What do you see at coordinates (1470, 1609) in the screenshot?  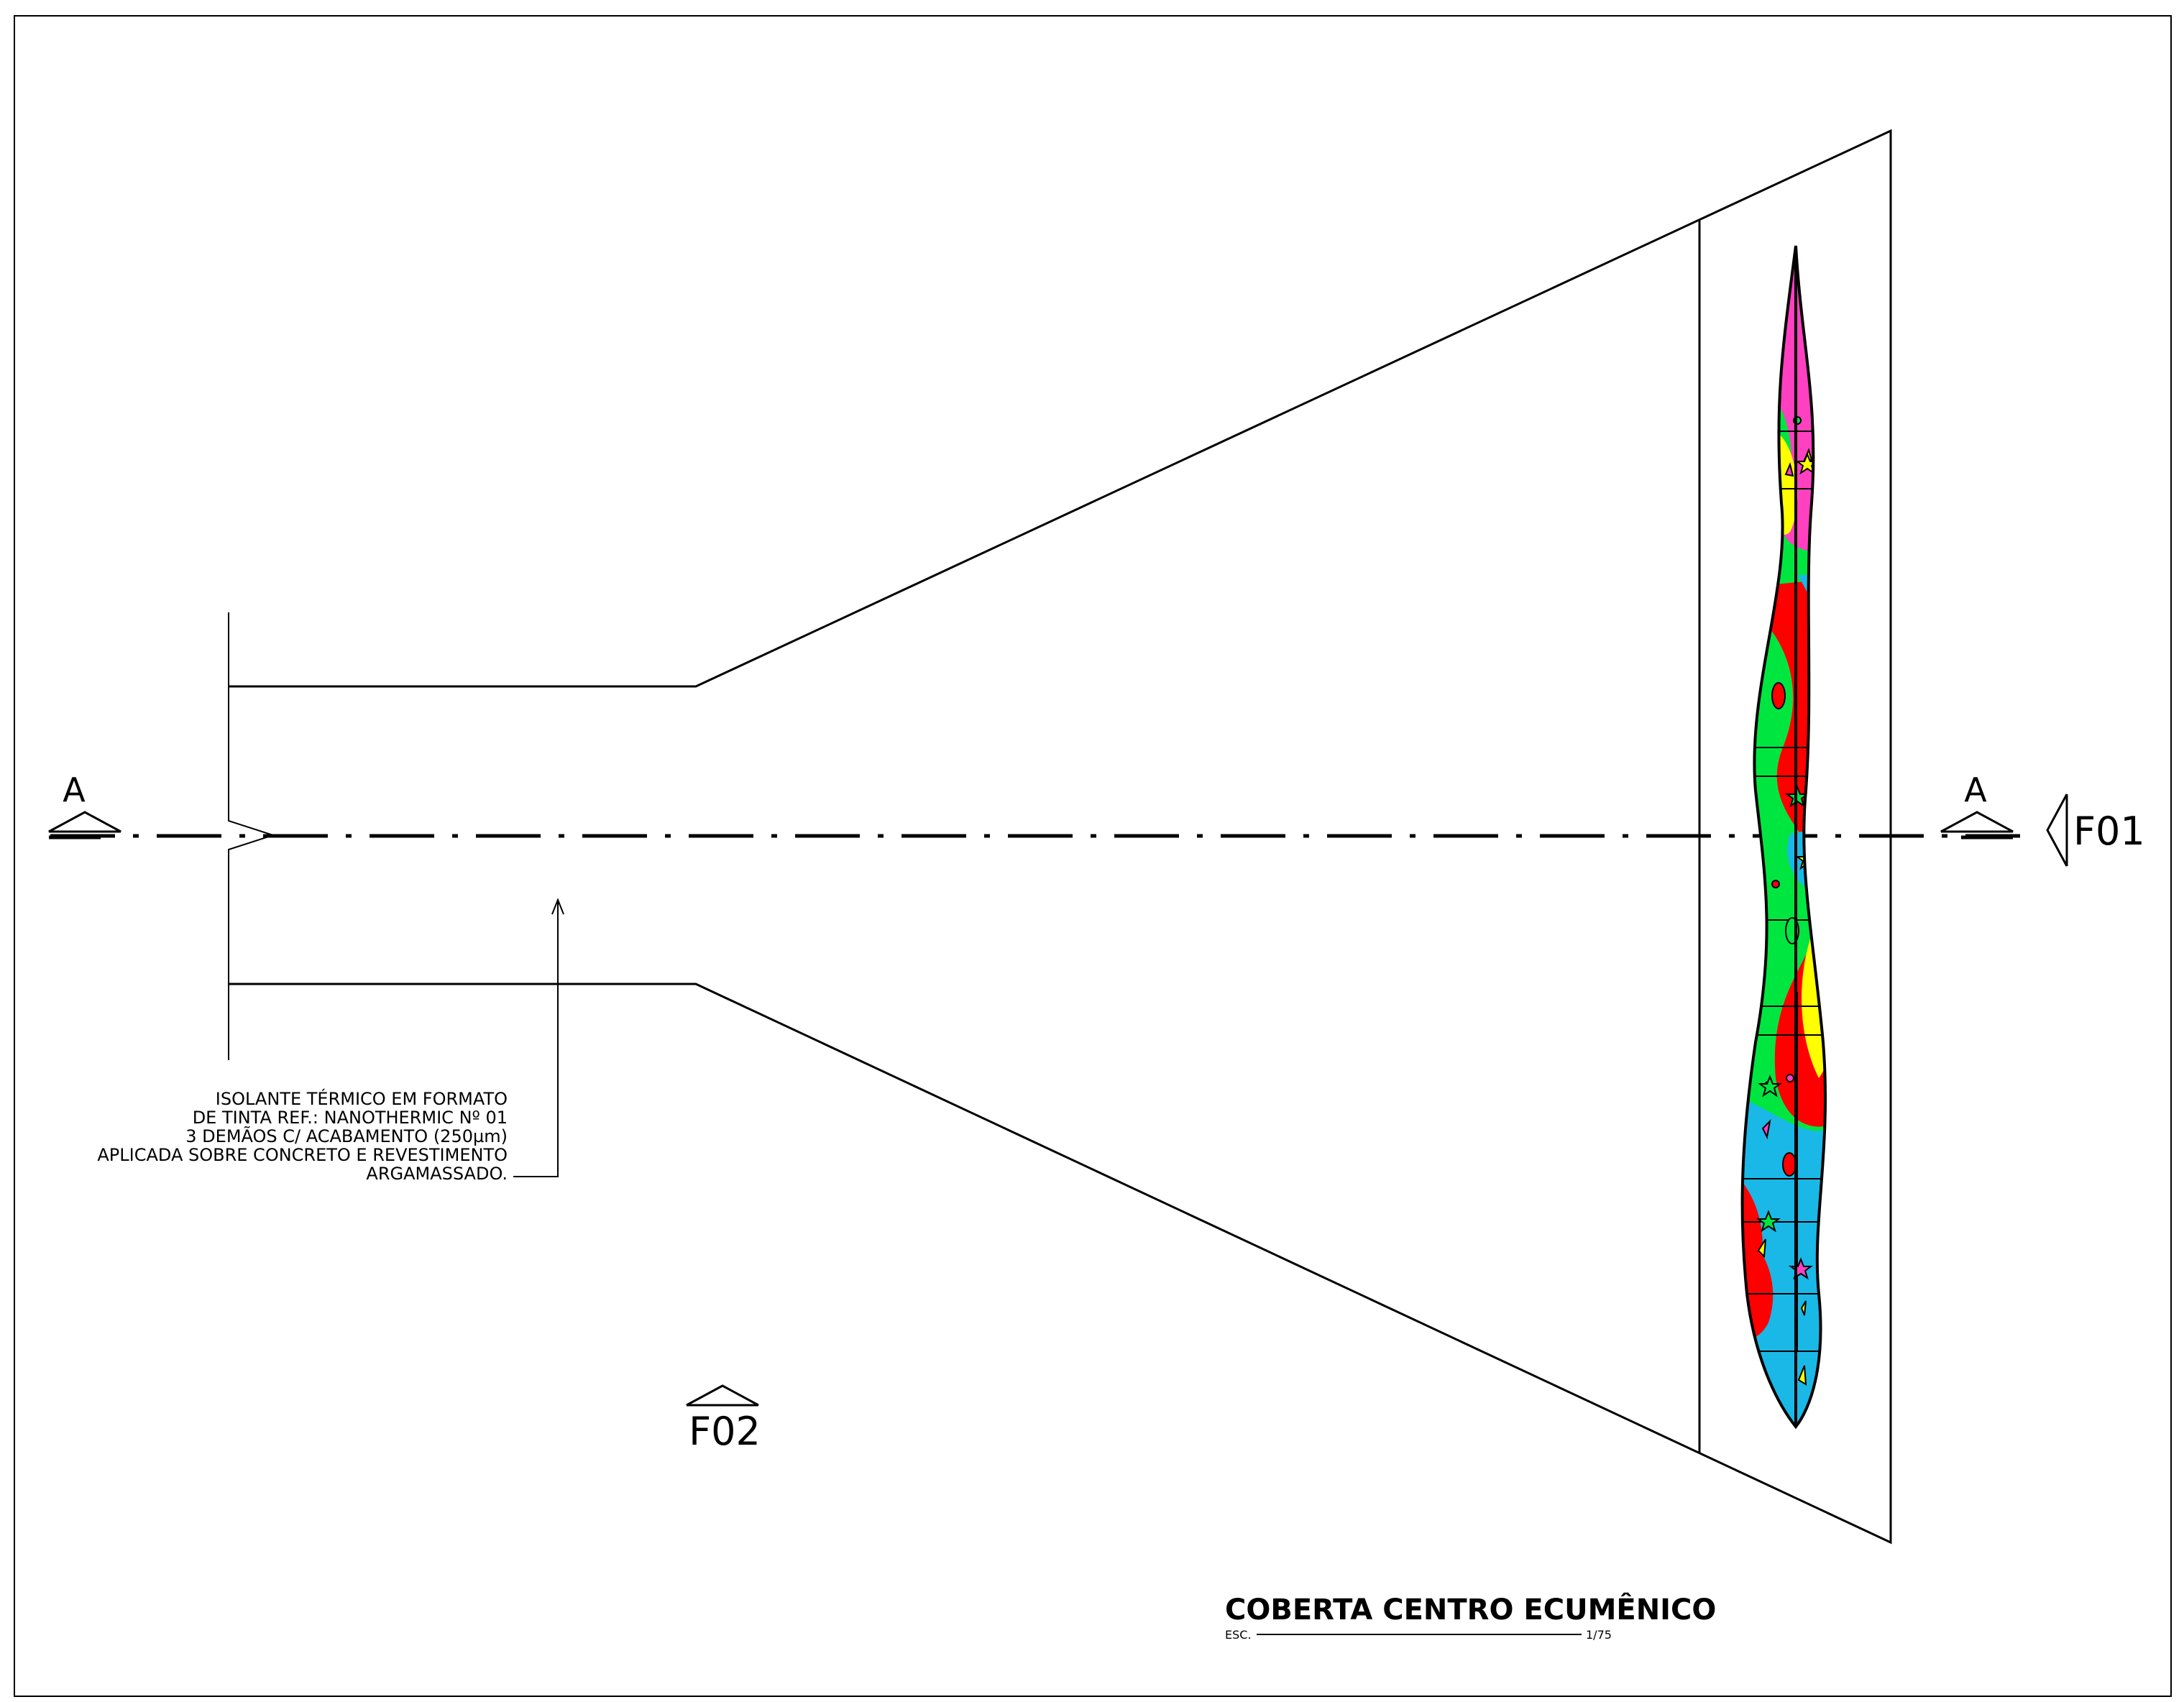 I see `drawing-title: COBERTA CENTRO ECUMÊNICO` at bounding box center [1470, 1609].